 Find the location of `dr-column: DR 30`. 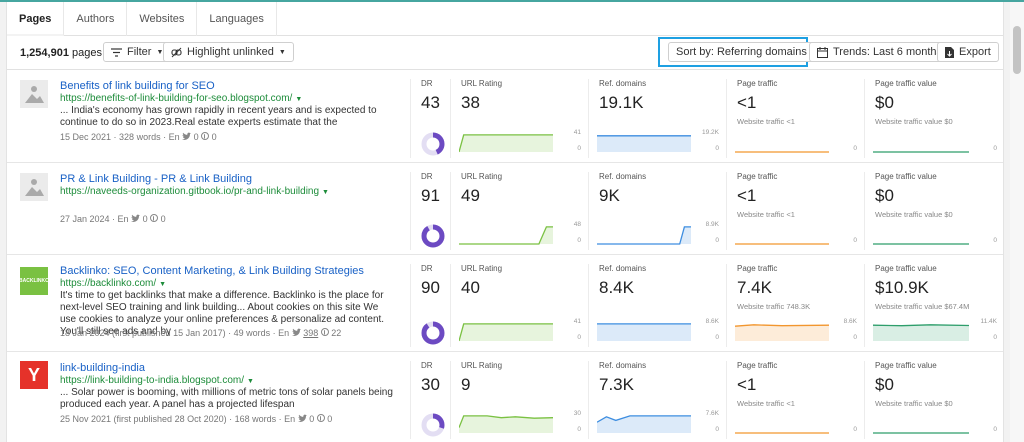

dr-column: DR 30 is located at coordinates (430, 400).